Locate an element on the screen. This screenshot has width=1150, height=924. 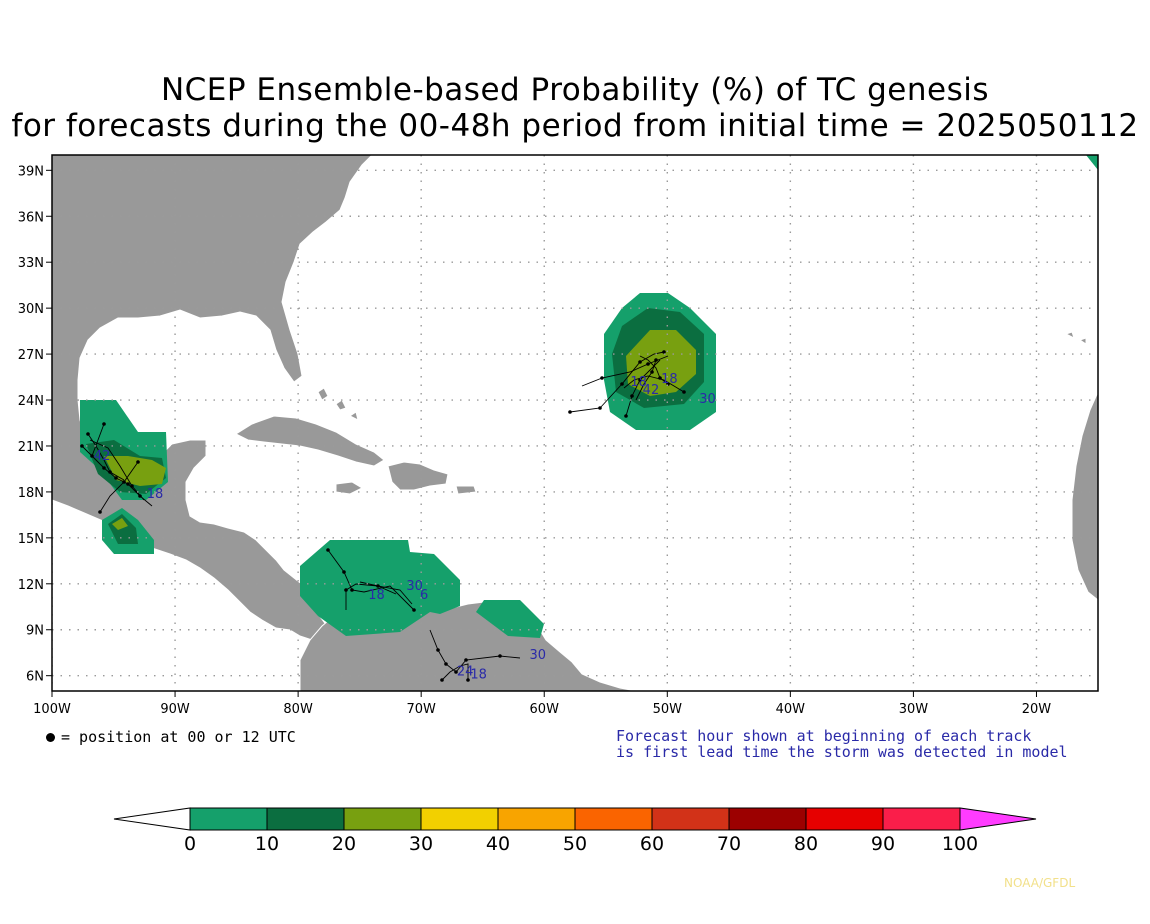
lat-label: 24N is located at coordinates (31, 401).